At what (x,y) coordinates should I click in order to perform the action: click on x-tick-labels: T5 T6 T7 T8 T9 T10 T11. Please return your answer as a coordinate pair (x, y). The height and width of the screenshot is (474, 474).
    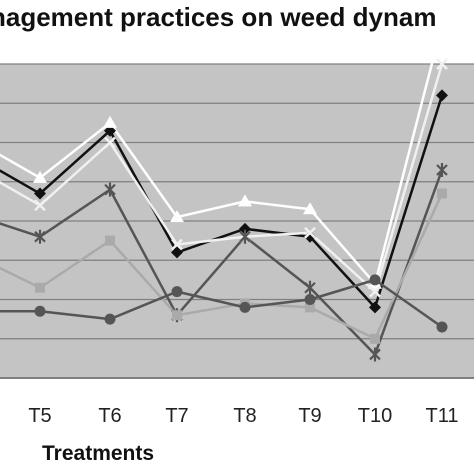
    Looking at the image, I should click on (243, 416).